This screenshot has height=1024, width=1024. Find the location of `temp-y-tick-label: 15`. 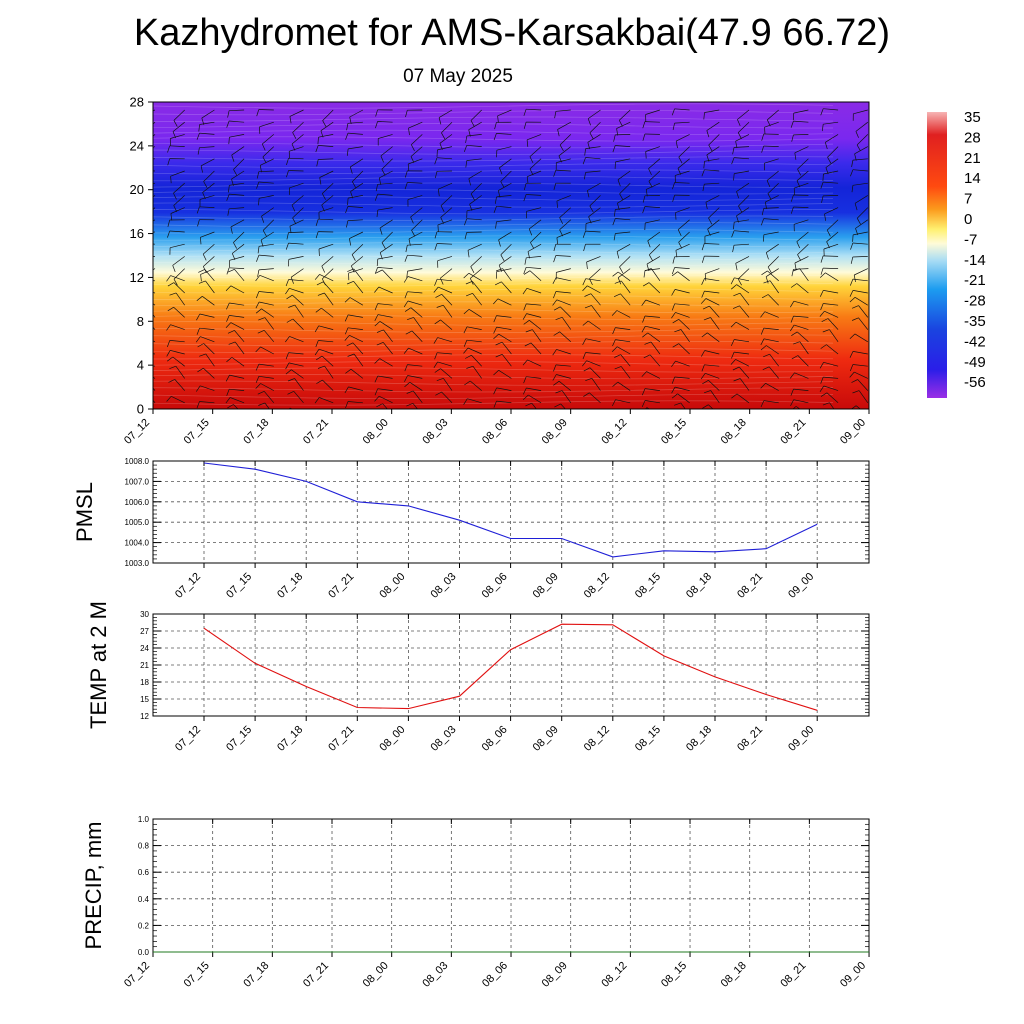

temp-y-tick-label: 15 is located at coordinates (144, 699).